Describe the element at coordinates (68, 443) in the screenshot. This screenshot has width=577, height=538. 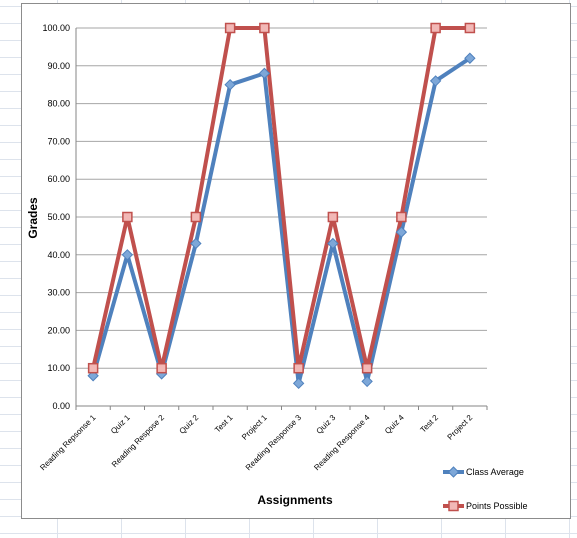
I see `x-tick-label: Reading Repsonse 1` at that location.